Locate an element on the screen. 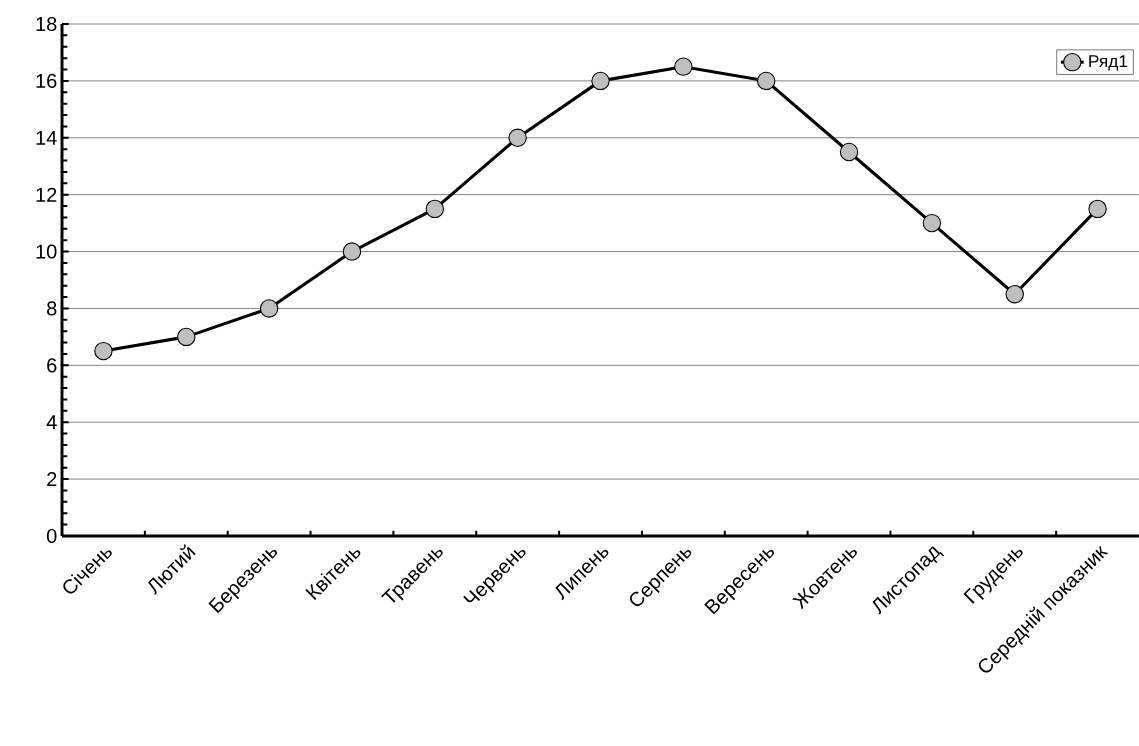  y-tick-label: 0 is located at coordinates (51, 536).